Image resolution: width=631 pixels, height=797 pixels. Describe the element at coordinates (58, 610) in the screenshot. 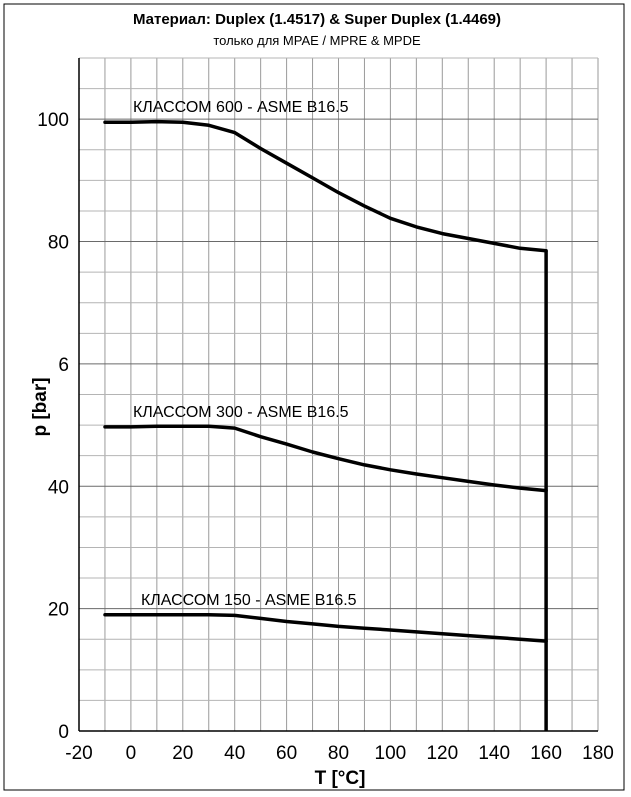

I see `y-tick-label: 20` at that location.